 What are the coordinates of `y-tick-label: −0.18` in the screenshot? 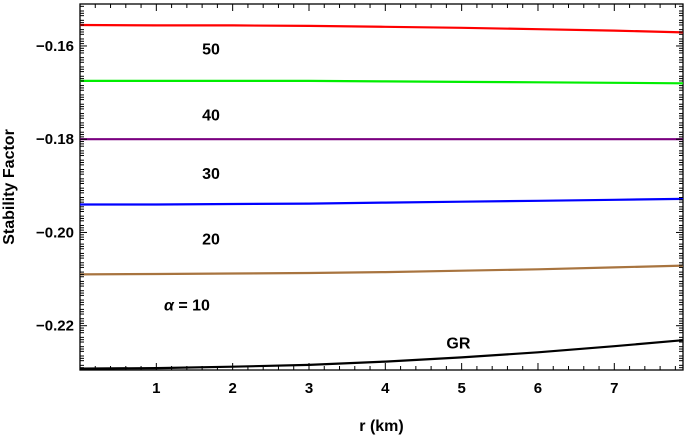 It's located at (55, 139).